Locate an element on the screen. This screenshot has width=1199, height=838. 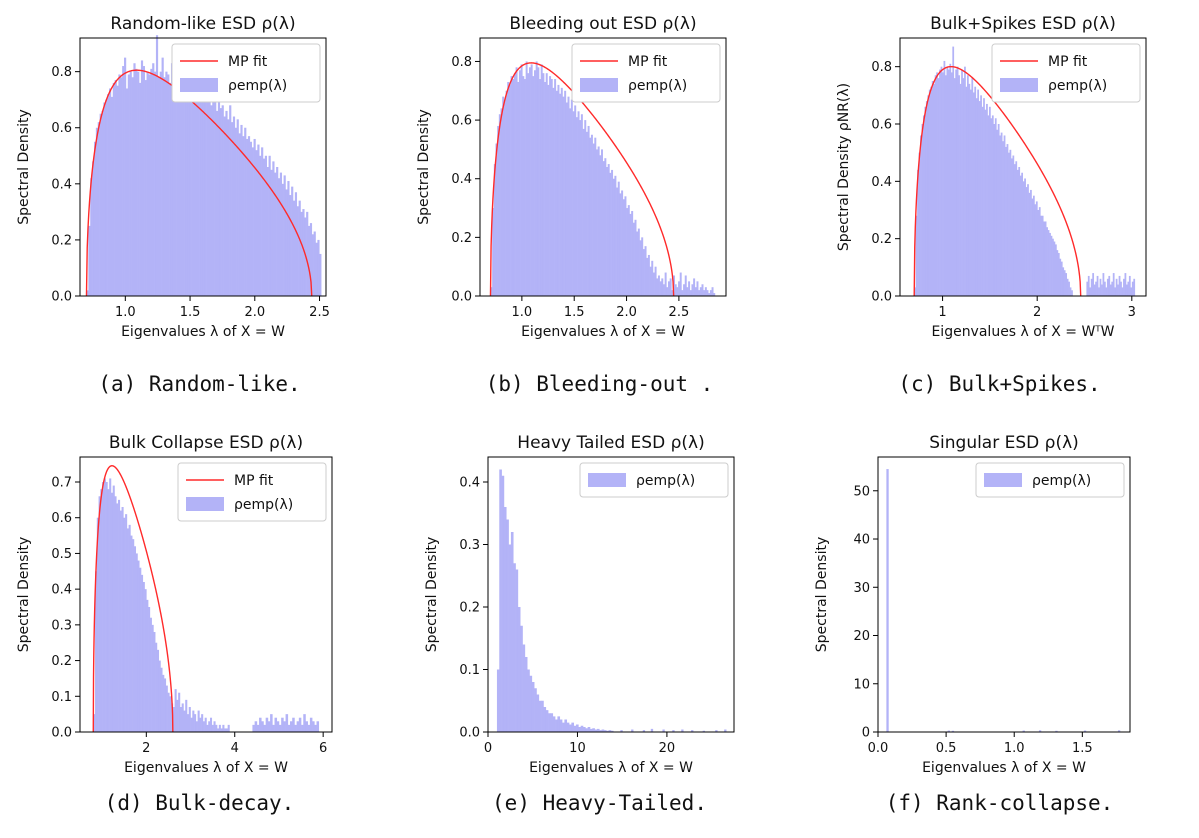
tail-bar is located at coordinates (673, 731).